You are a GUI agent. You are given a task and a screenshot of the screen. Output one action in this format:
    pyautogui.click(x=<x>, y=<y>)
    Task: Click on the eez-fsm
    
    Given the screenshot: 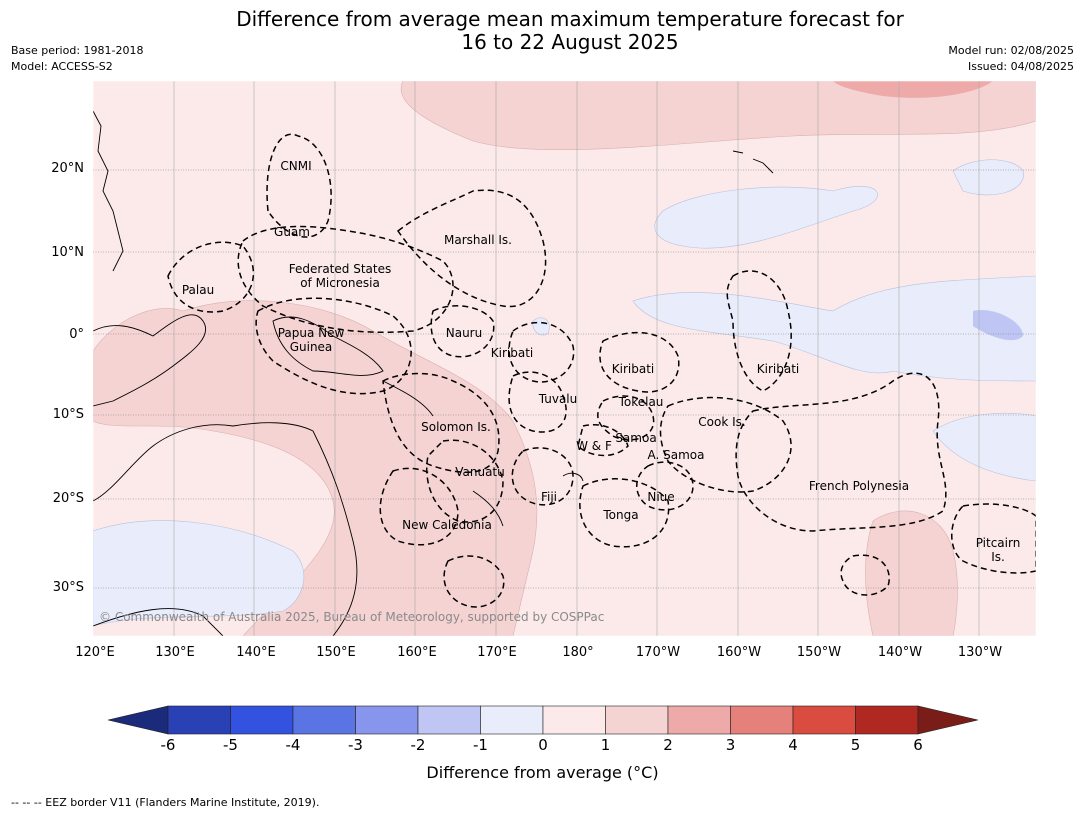 What is the action you would take?
    pyautogui.click(x=345, y=279)
    